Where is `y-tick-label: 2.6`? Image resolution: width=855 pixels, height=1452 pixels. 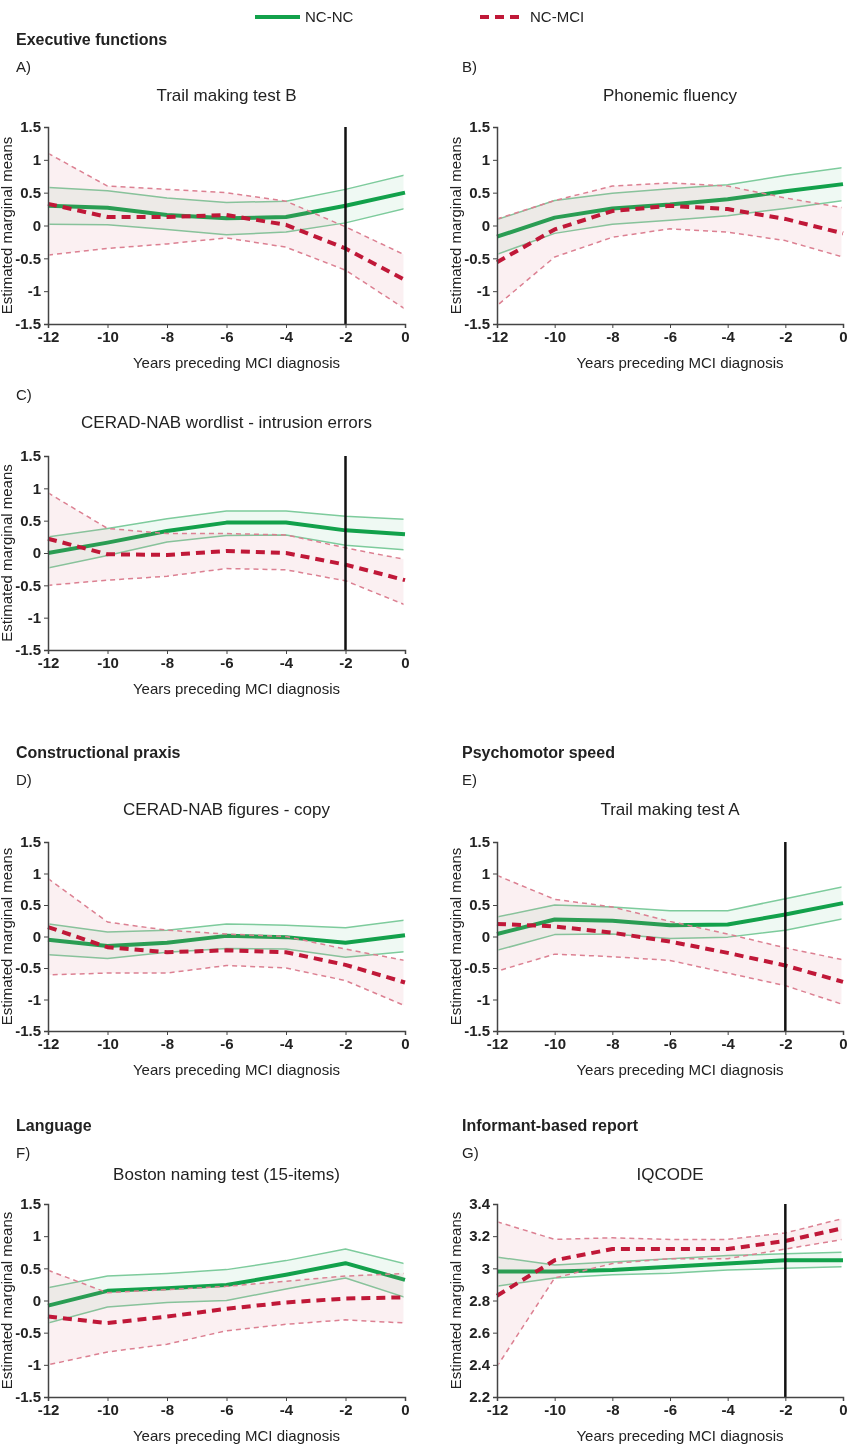 y-tick-label: 2.6 is located at coordinates (479, 1332).